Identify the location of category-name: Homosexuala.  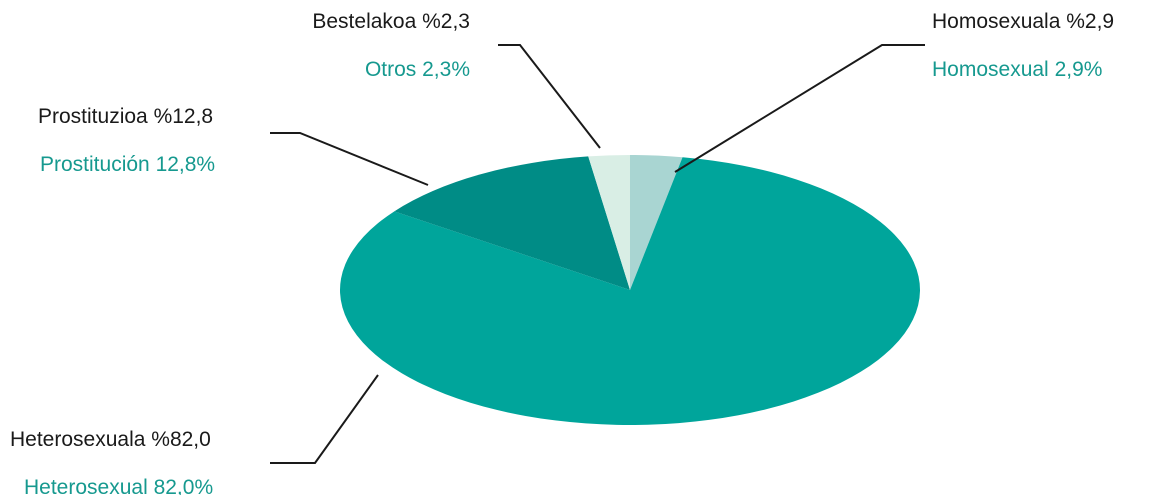
(996, 21).